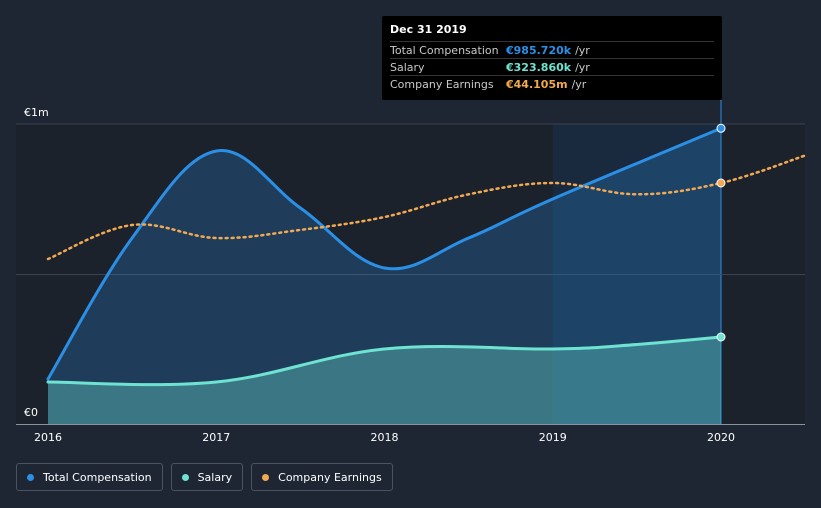  I want to click on series-salary-point, so click(721, 337).